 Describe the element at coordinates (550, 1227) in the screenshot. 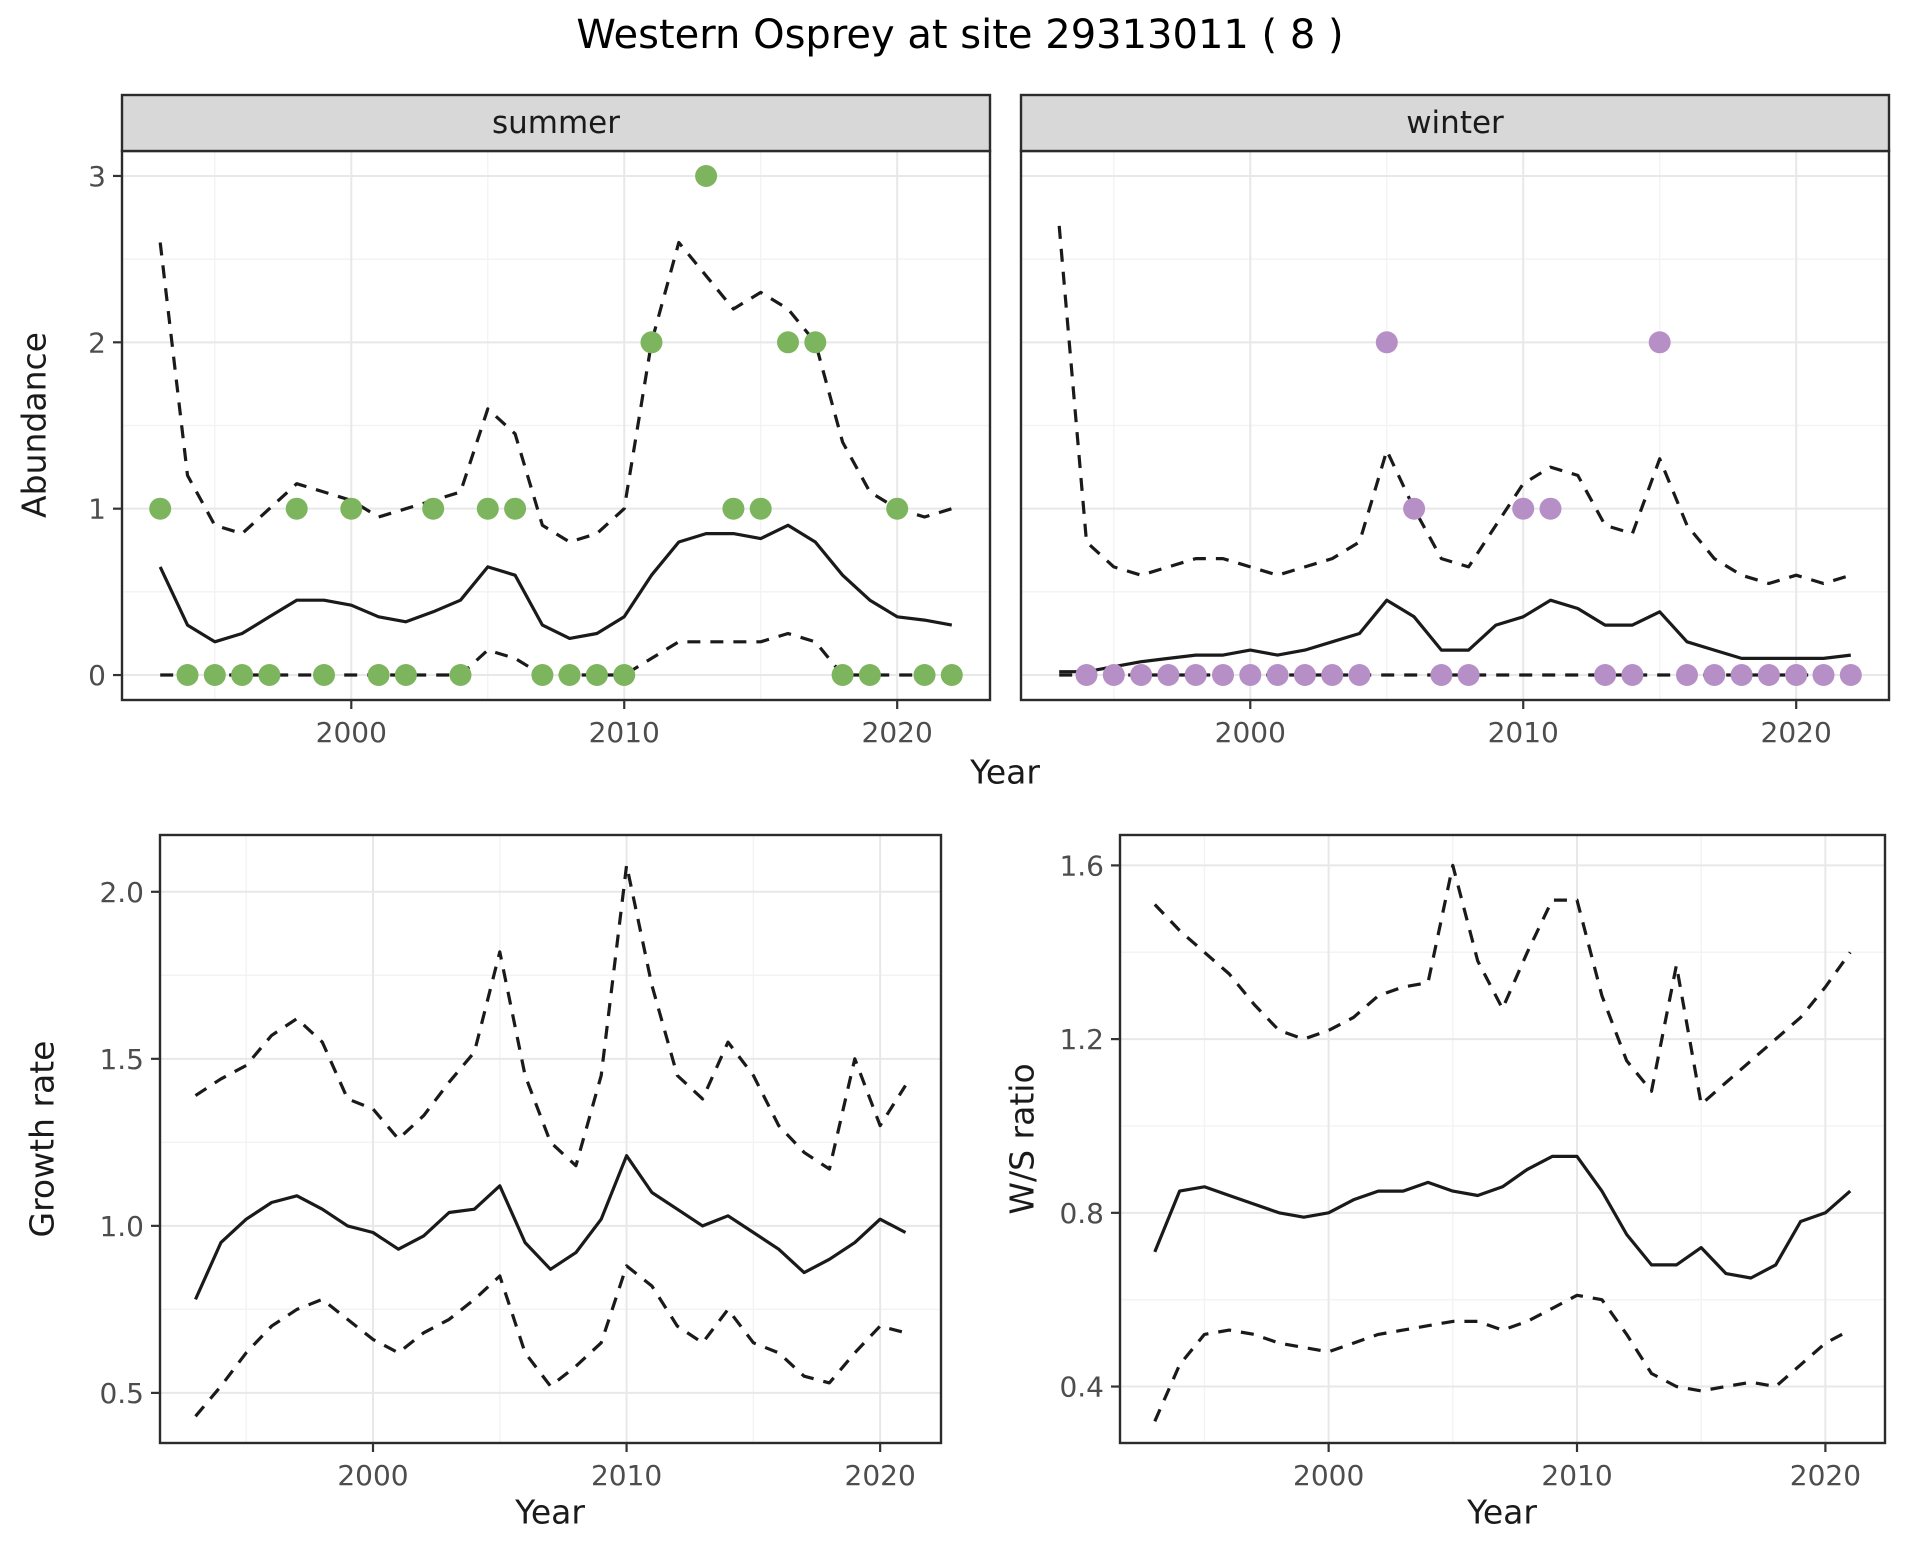

I see `growth_rate-median-line` at that location.